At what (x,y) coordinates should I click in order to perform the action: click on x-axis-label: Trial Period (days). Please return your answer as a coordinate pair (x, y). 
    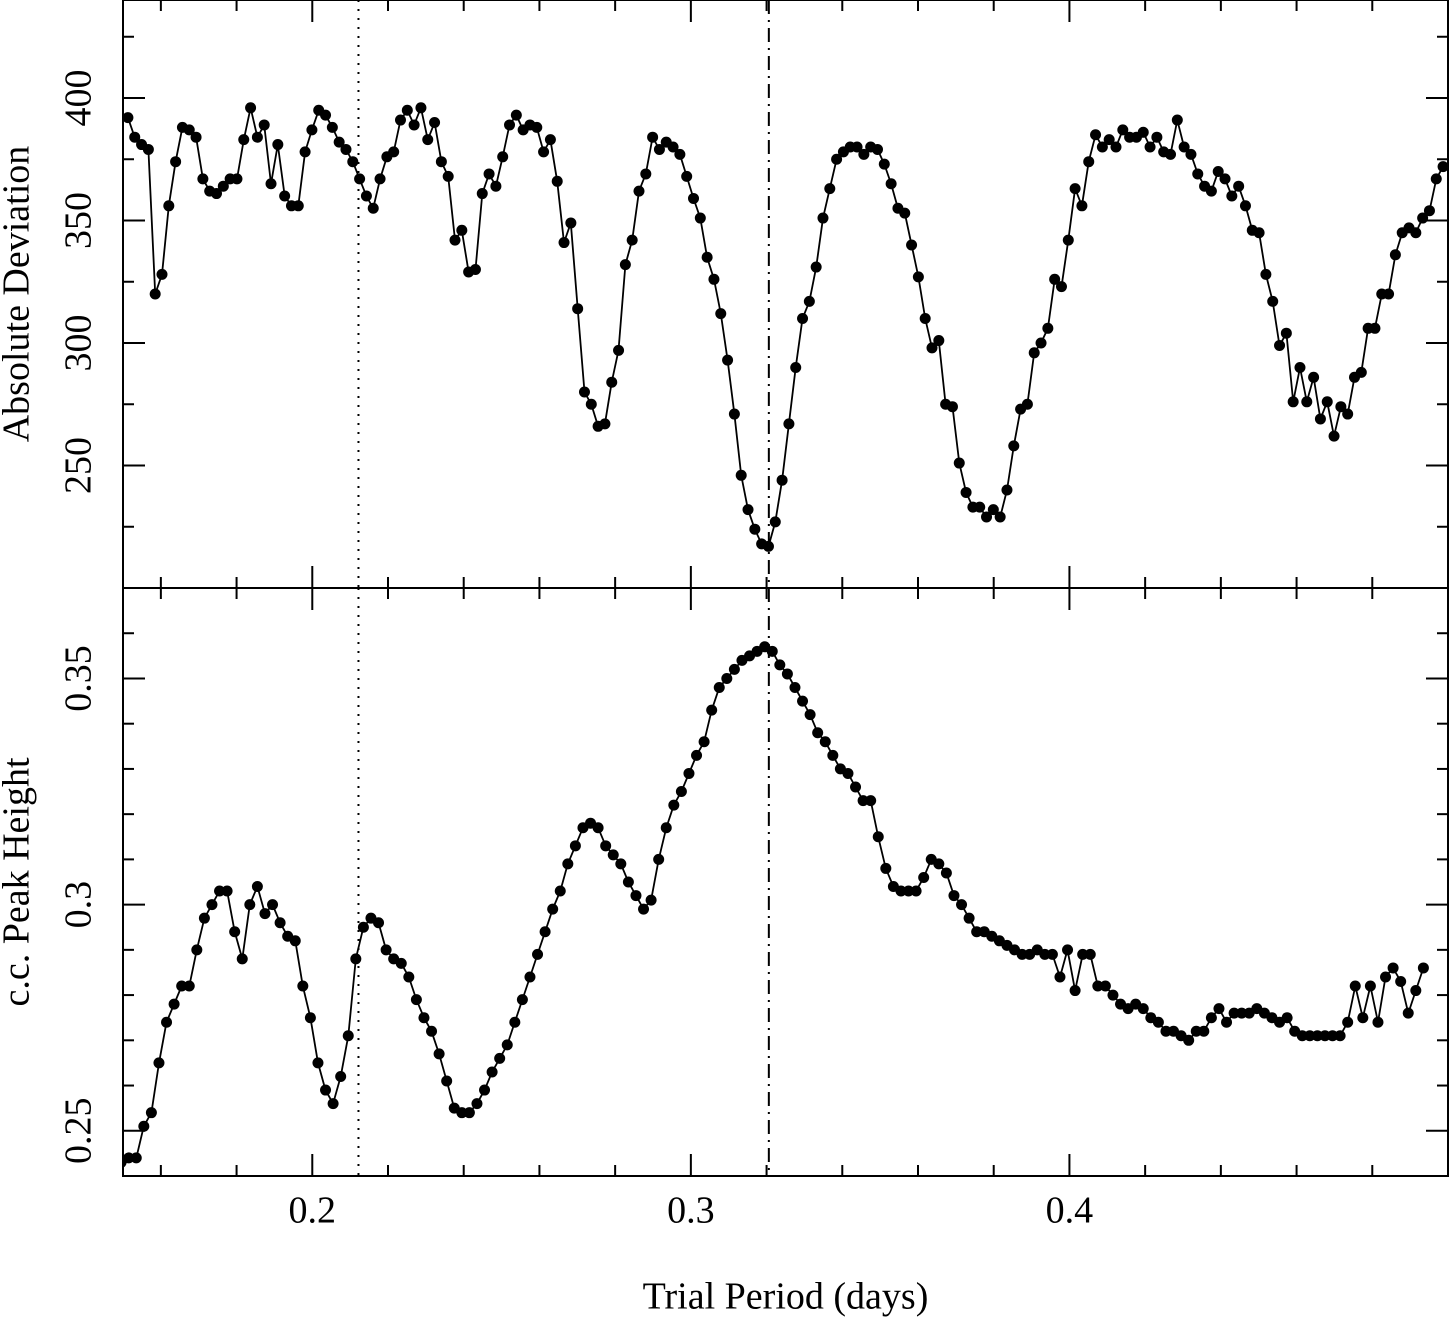
    Looking at the image, I should click on (786, 1297).